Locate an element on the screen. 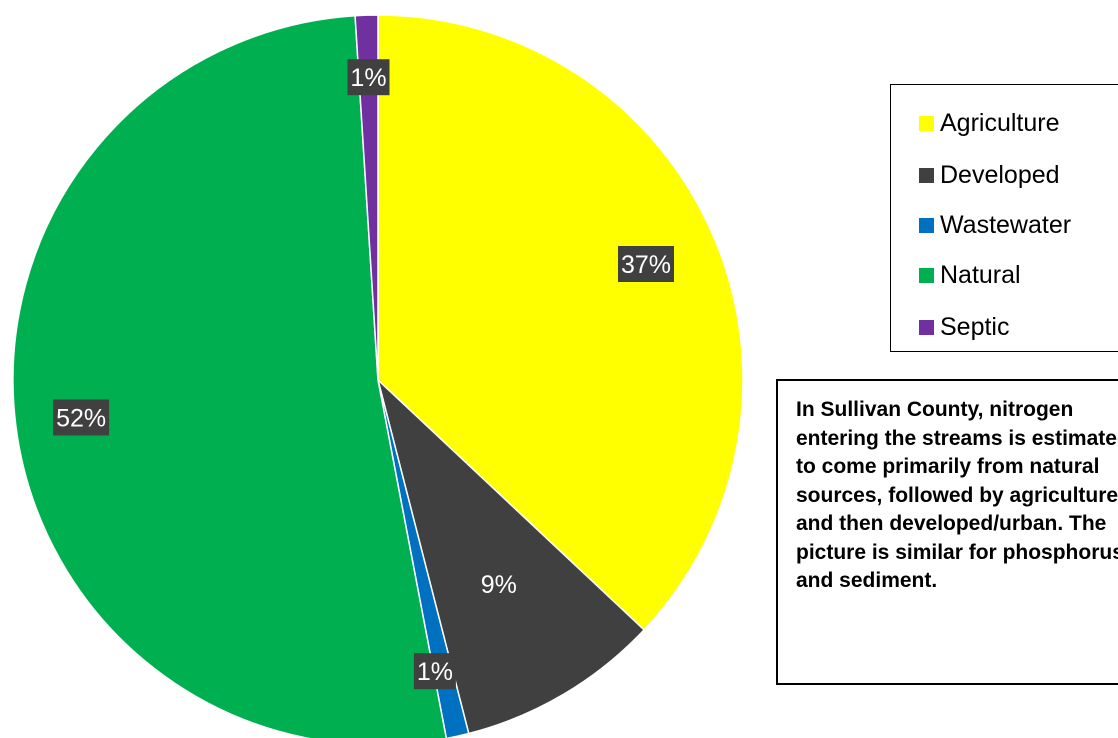 Image resolution: width=1118 pixels, height=738 pixels. legend-label-wastewater: Wastewater is located at coordinates (1006, 224).